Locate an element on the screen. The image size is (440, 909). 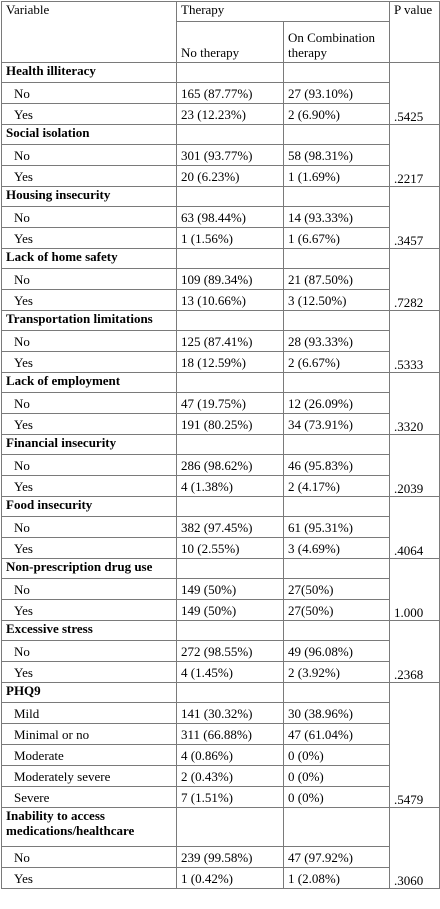
combination-value: 61 (95.31%) is located at coordinates (336, 527).